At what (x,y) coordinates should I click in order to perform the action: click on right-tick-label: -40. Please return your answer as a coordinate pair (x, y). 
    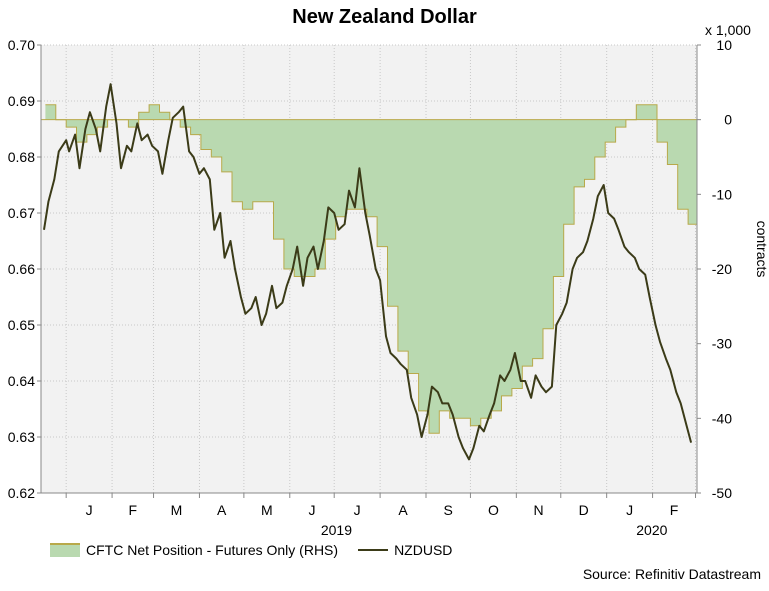
    Looking at the image, I should click on (722, 418).